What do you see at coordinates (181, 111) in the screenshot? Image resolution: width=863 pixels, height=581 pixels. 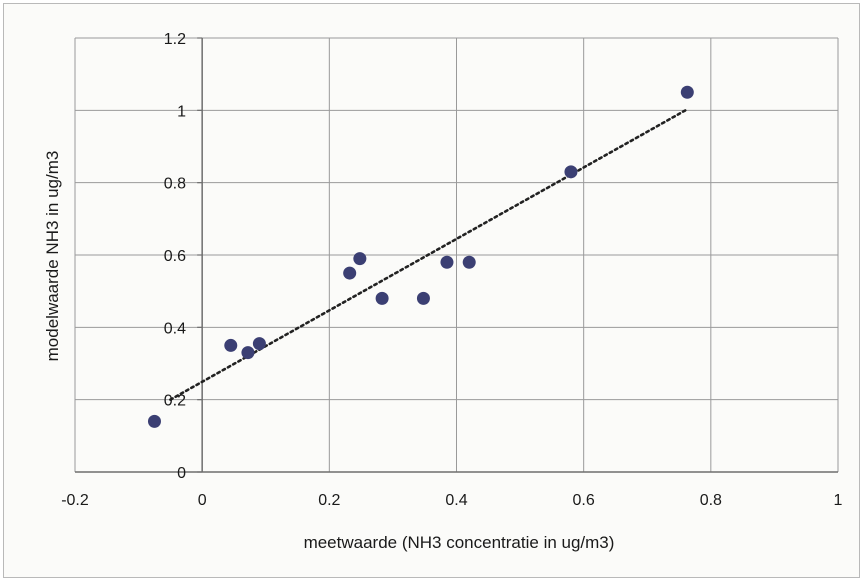 I see `y-tick-label: 1` at bounding box center [181, 111].